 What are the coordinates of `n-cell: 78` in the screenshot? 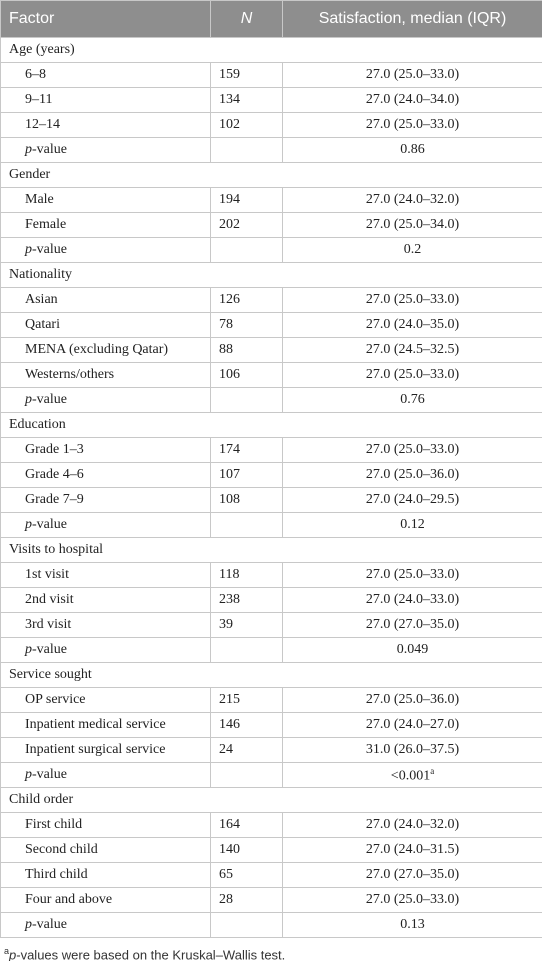 It's located at (246, 325).